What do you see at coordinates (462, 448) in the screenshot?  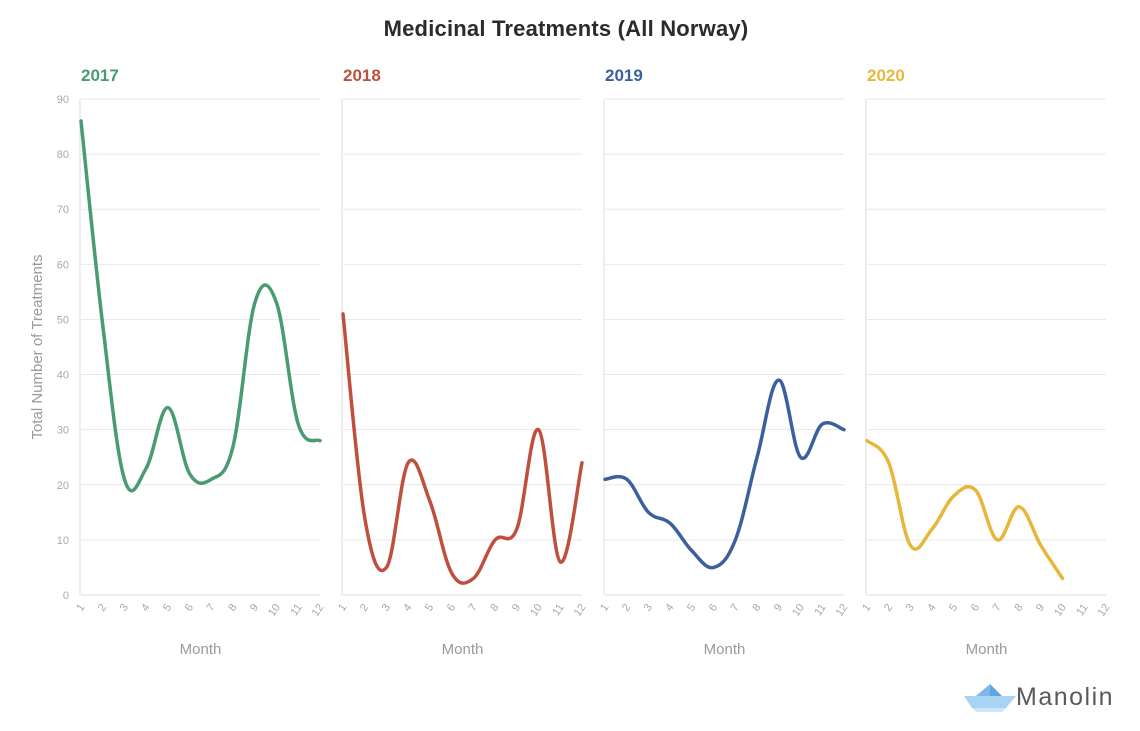 I see `series-line-2018` at bounding box center [462, 448].